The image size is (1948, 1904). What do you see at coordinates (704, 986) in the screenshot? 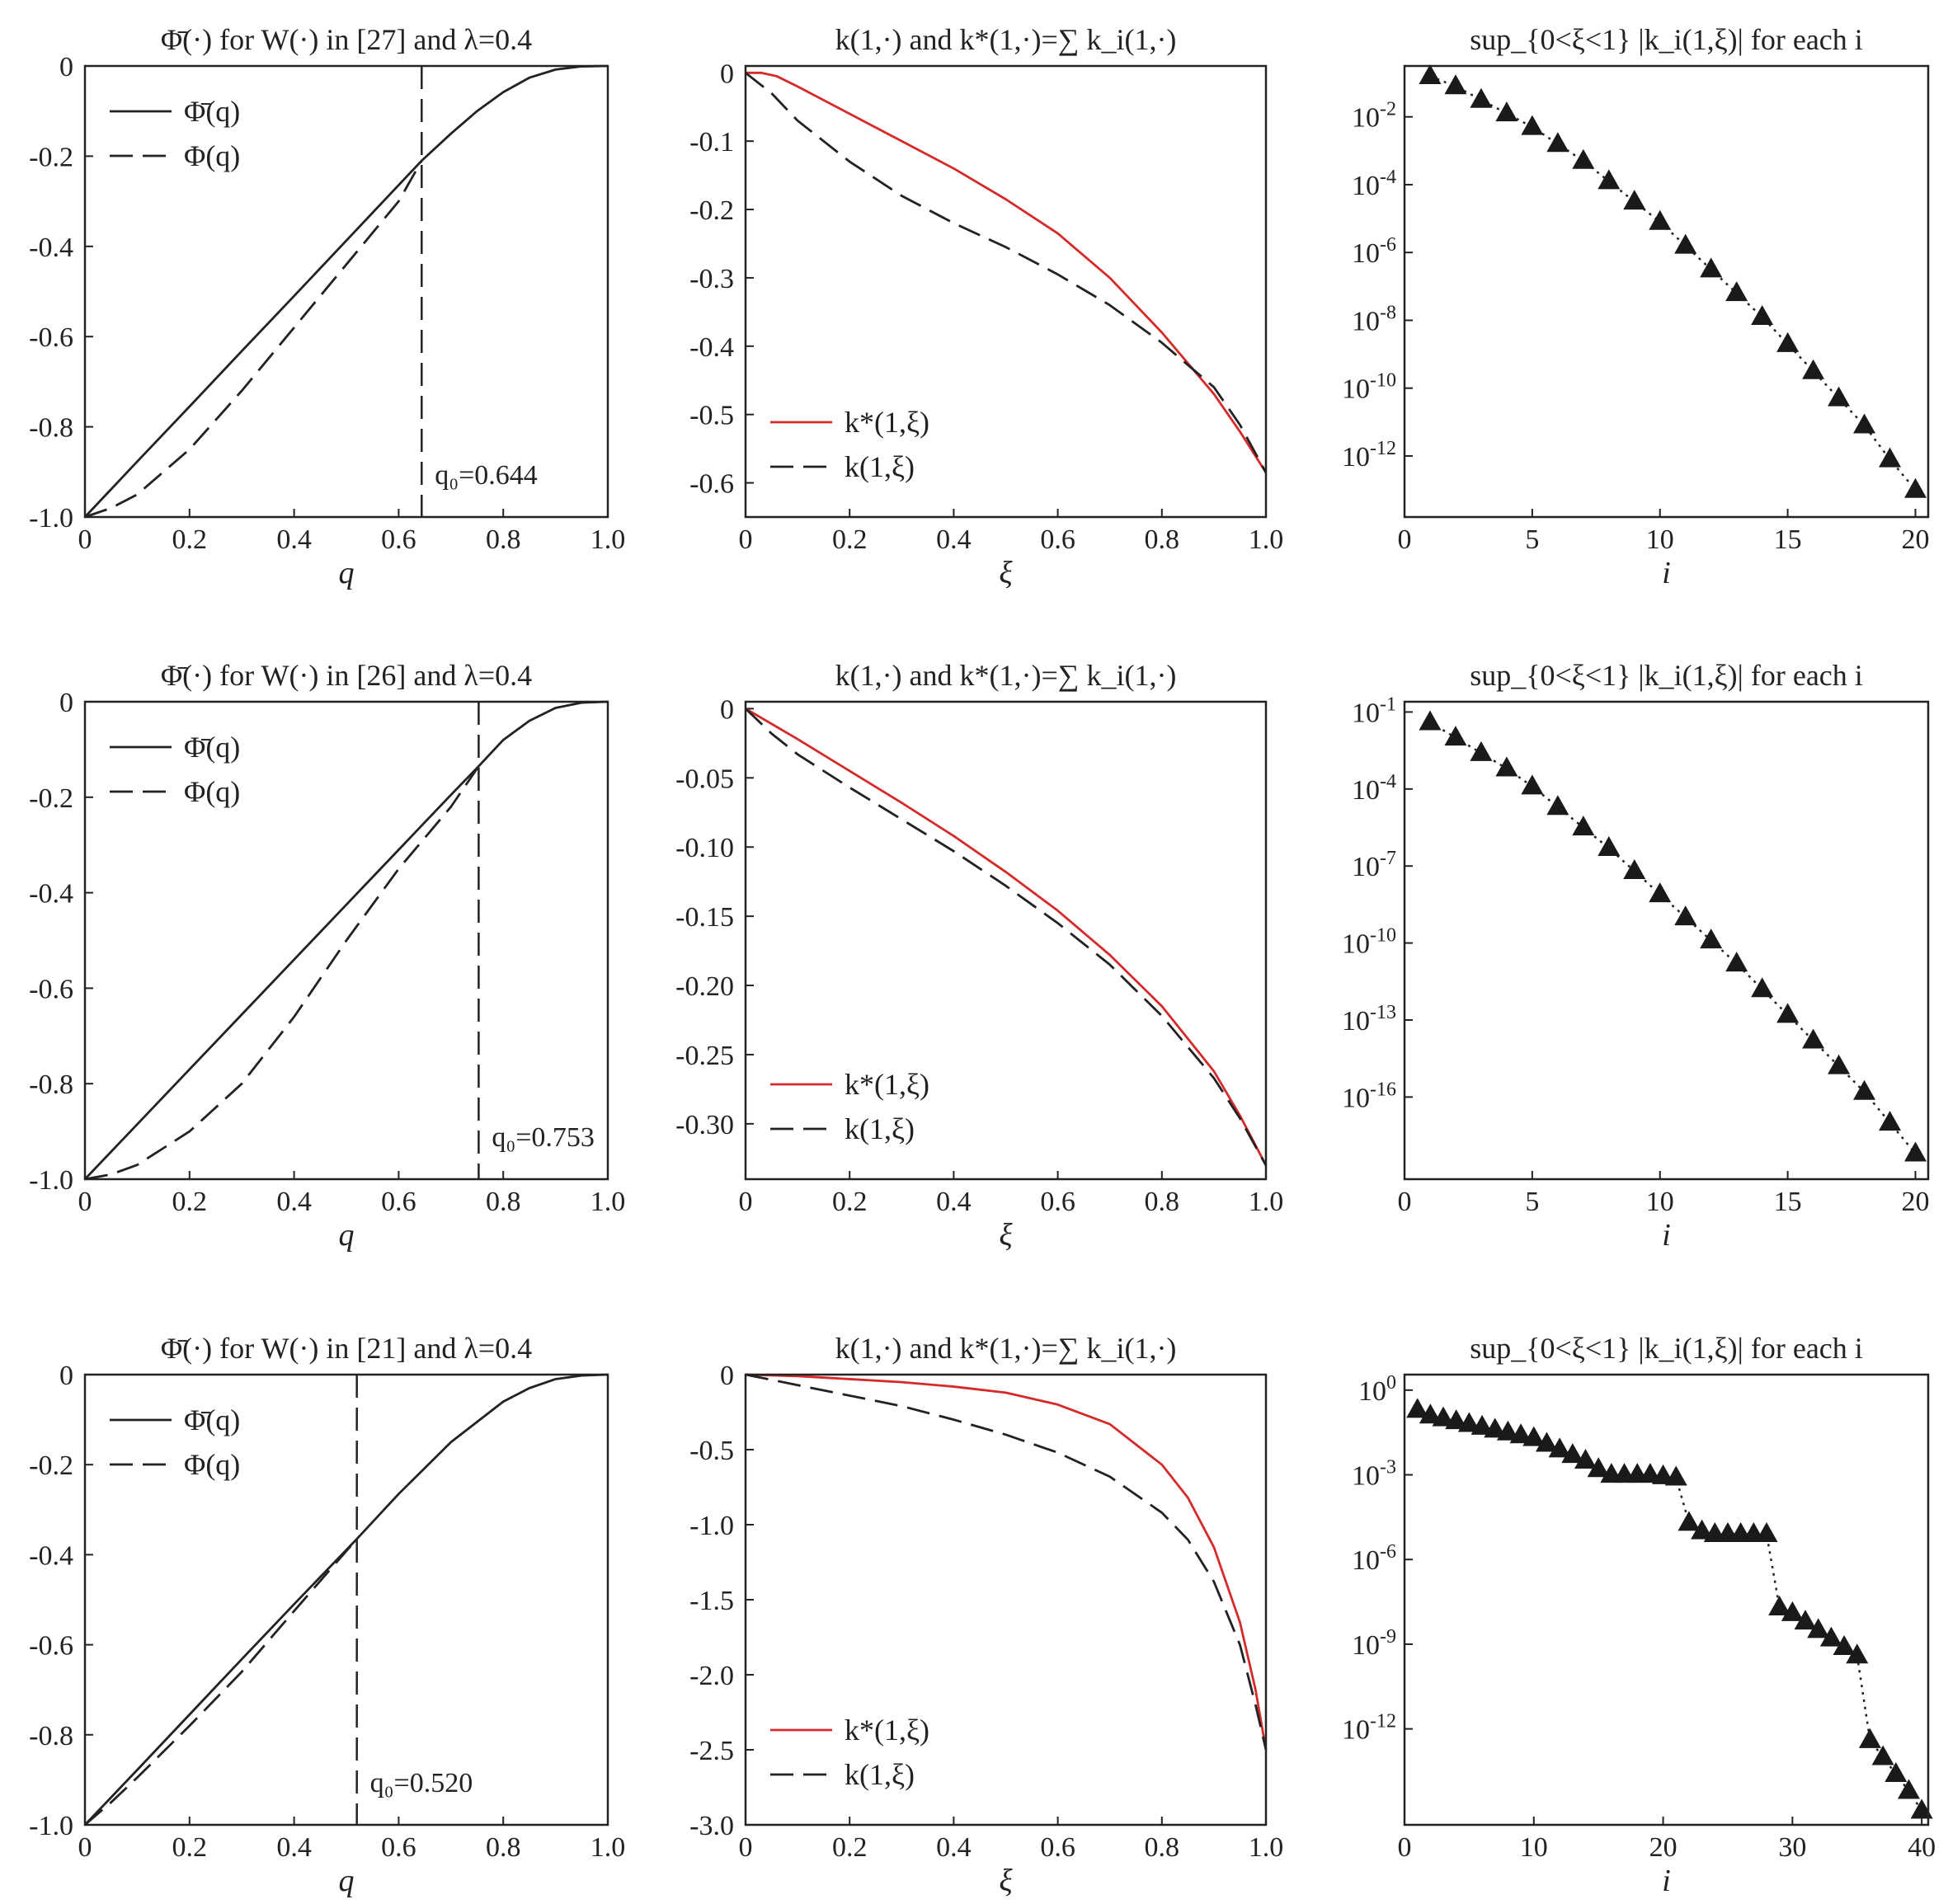
I see `y-tick-label: -0.20` at bounding box center [704, 986].